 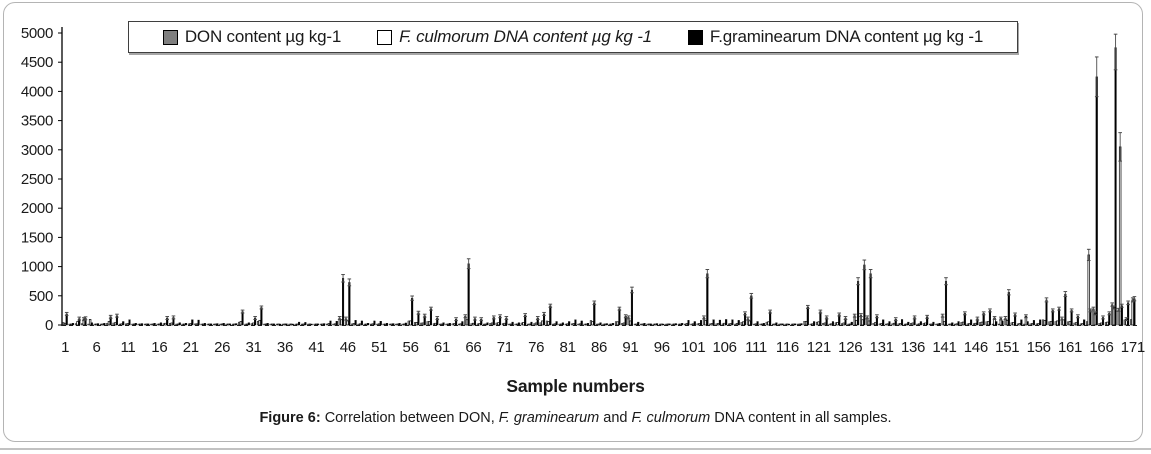 I want to click on x-tick-label: 101, so click(x=693, y=347).